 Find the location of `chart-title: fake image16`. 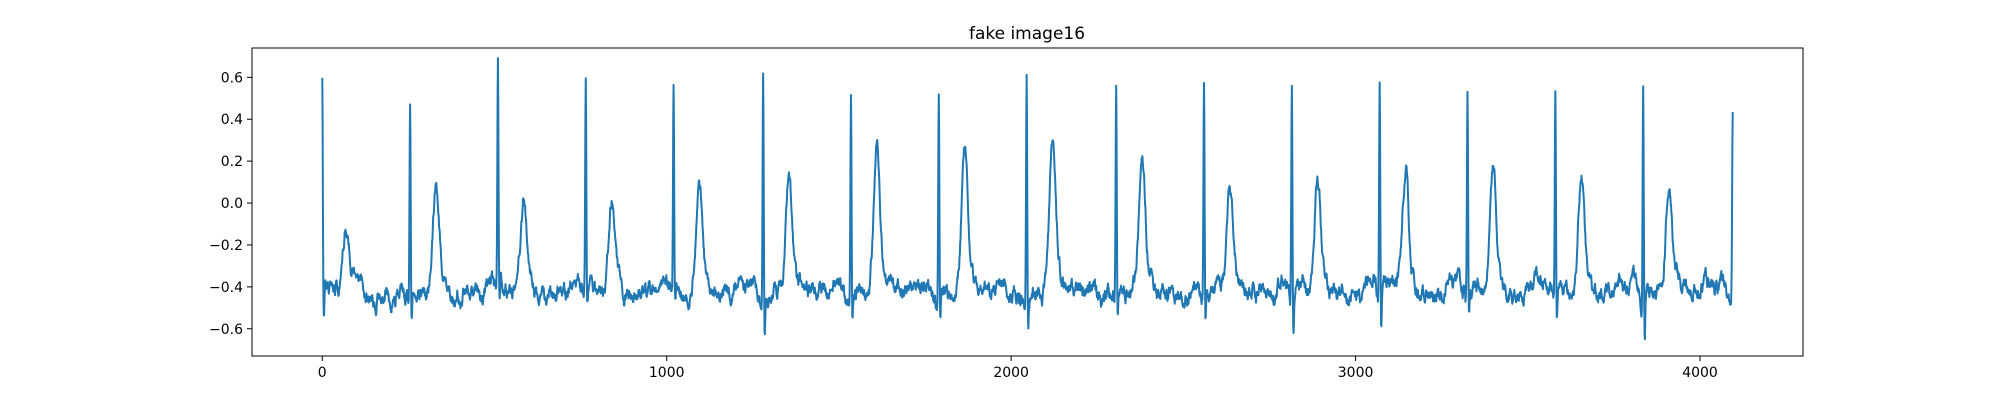

chart-title: fake image16 is located at coordinates (1027, 34).